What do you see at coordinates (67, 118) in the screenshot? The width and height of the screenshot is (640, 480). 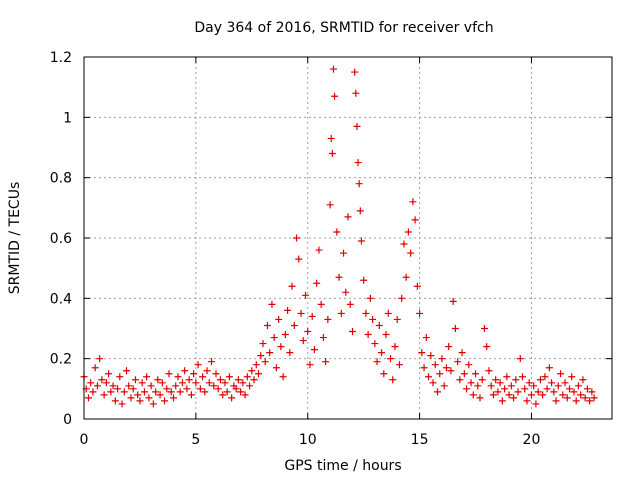 I see `y-tick-label: 1` at bounding box center [67, 118].